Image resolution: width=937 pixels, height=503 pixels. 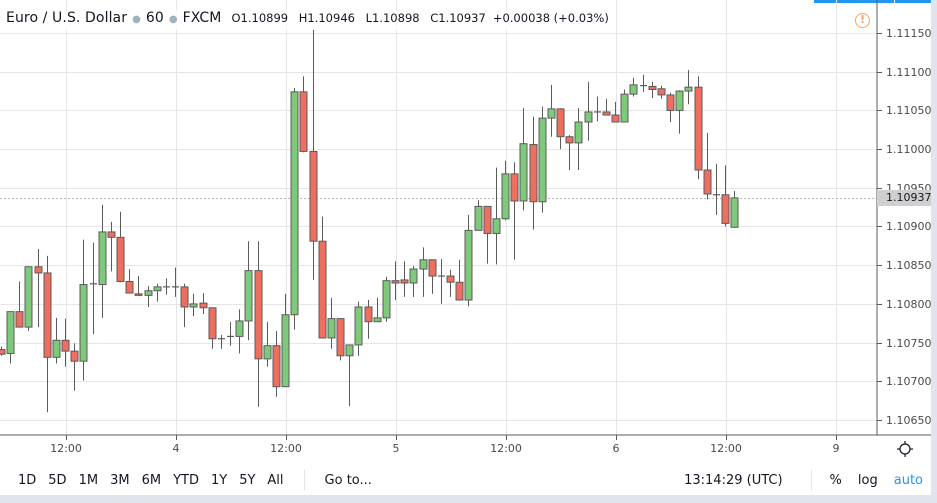 I want to click on open-value: O1.10899, so click(x=260, y=18).